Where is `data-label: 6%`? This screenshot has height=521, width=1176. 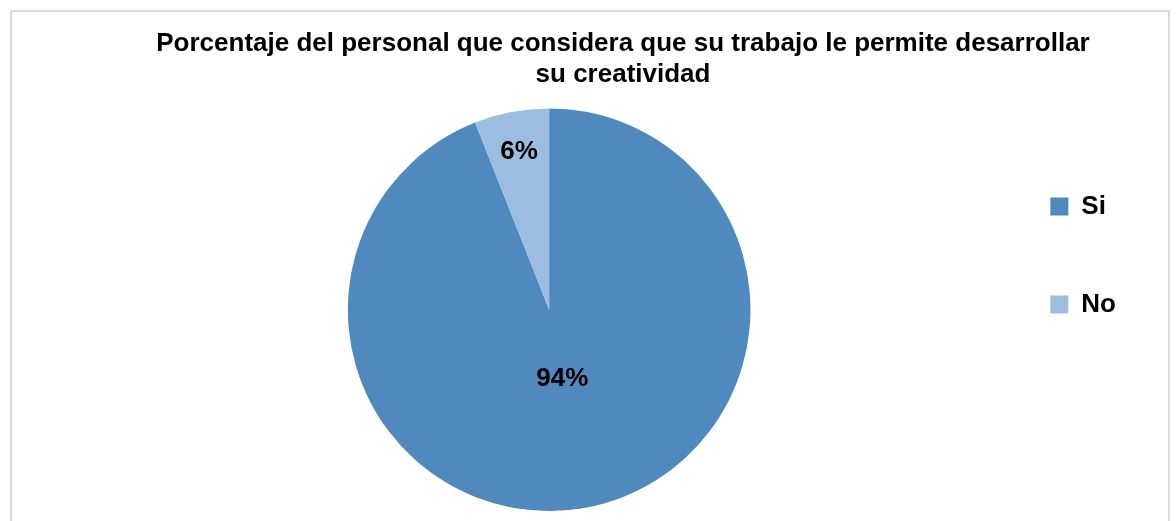 data-label: 6% is located at coordinates (519, 149).